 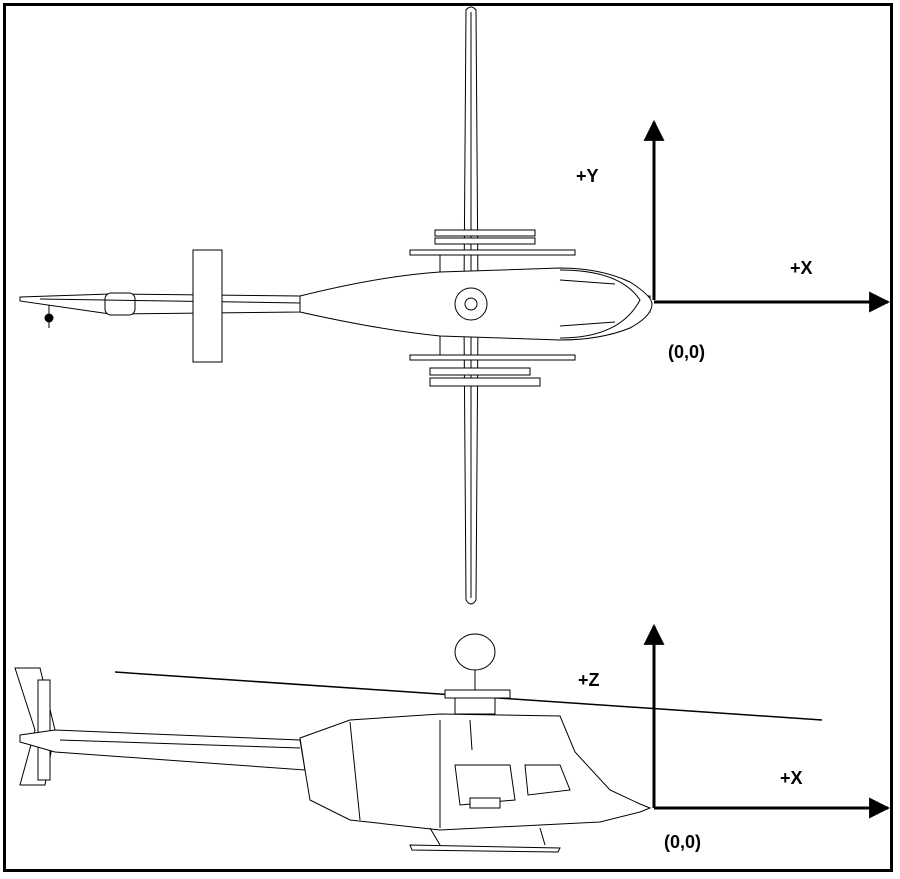 I want to click on side-cockpit-window, so click(x=485, y=785).